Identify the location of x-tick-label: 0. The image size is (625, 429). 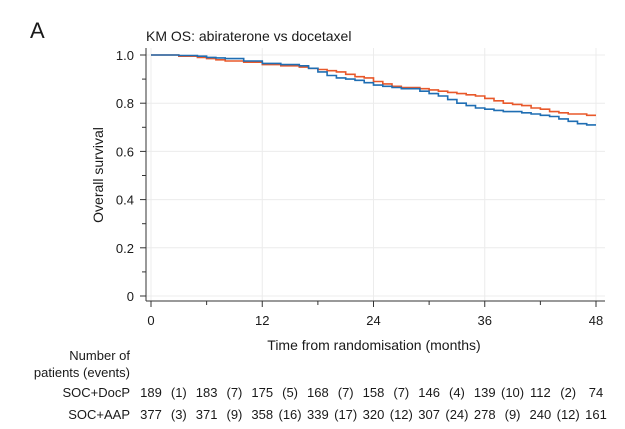
(150, 320).